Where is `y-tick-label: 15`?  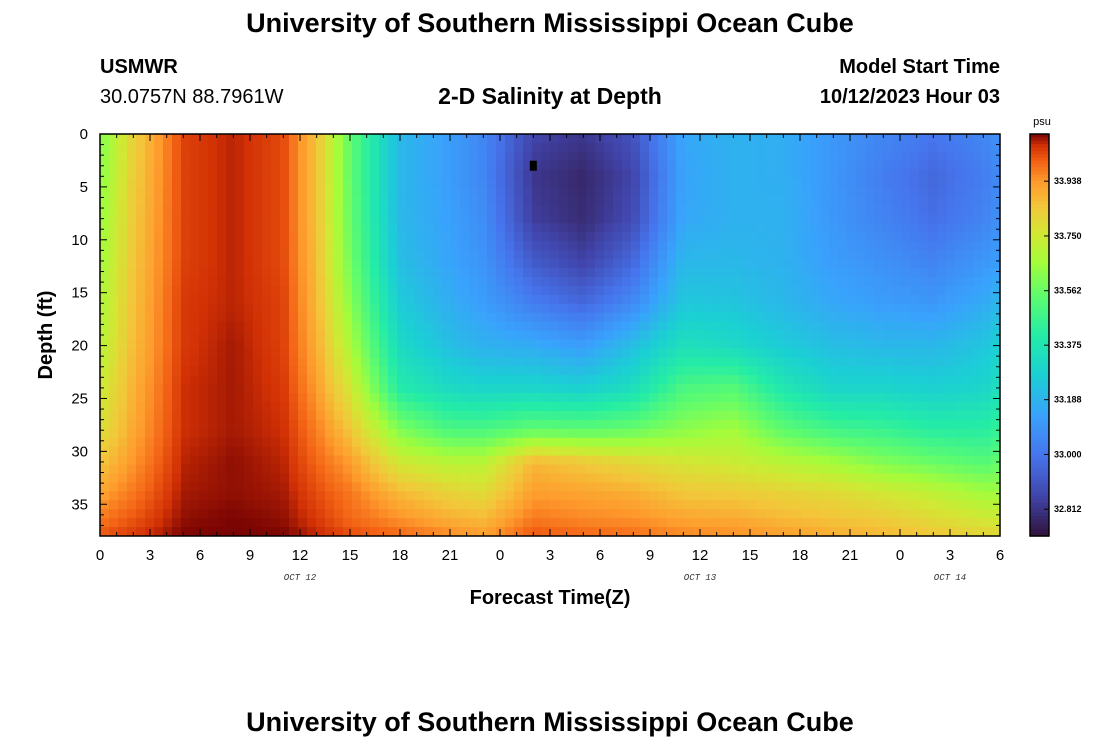 y-tick-label: 15 is located at coordinates (79, 293).